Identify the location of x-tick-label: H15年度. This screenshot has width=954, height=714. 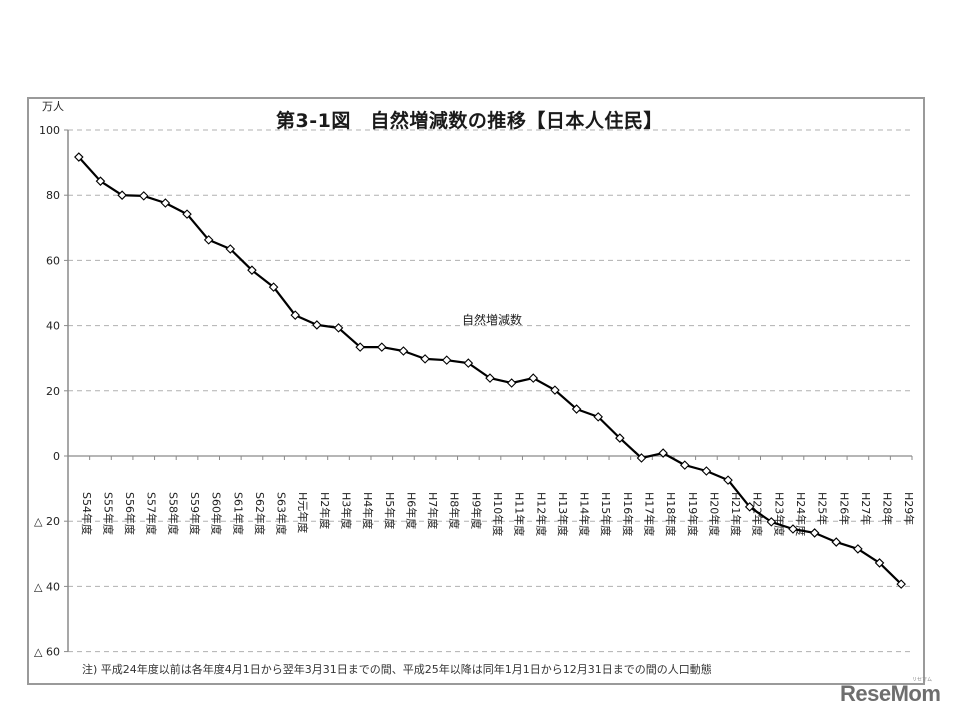
(606, 514).